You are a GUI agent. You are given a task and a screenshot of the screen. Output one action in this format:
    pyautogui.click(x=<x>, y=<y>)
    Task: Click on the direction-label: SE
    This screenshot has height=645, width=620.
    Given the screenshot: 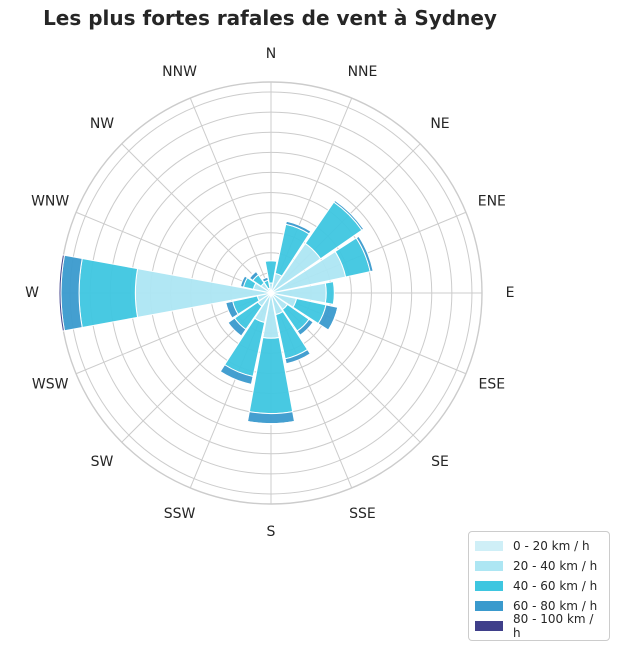 What is the action you would take?
    pyautogui.click(x=440, y=462)
    